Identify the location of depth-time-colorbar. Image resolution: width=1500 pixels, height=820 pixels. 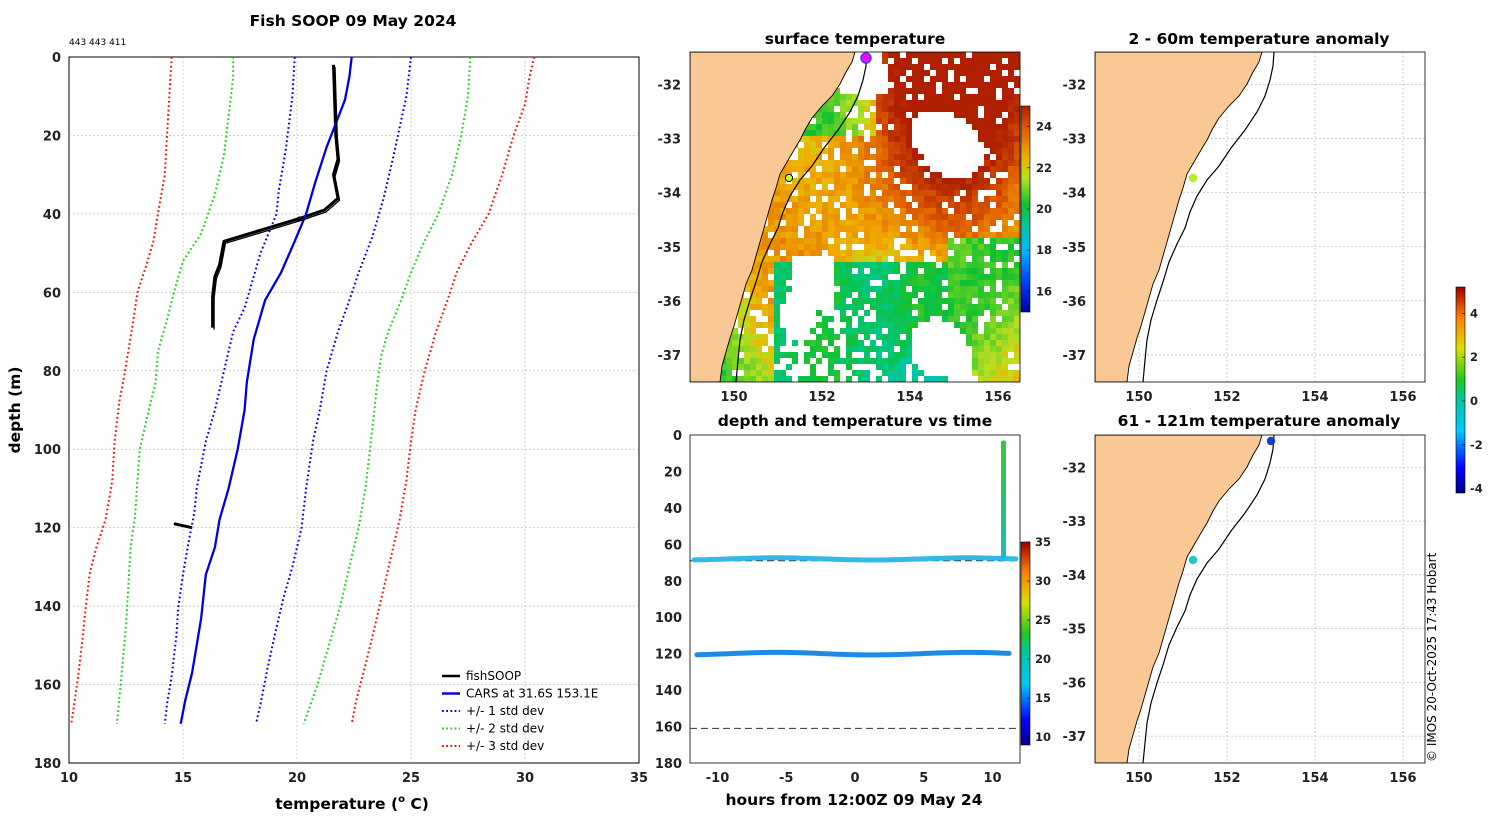
(1025, 643).